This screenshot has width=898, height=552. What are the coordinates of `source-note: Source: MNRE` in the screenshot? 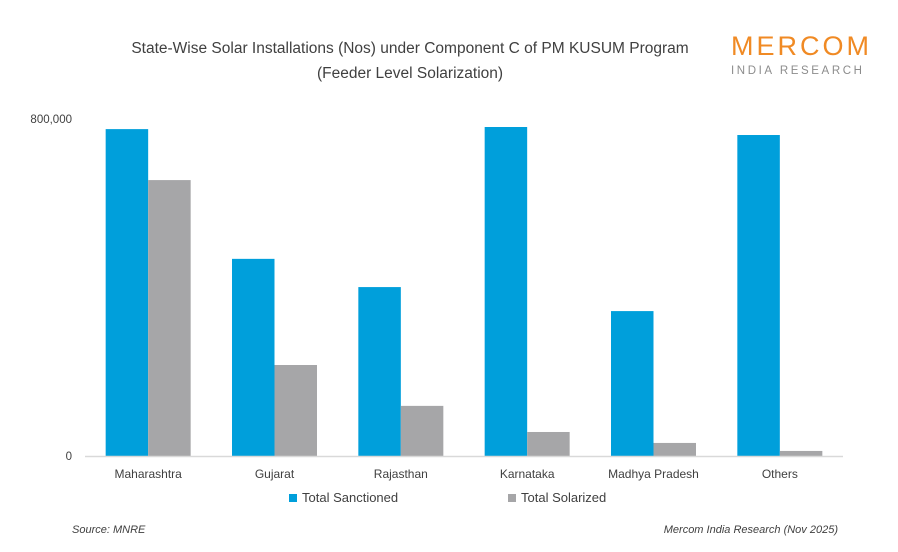 It's located at (109, 530).